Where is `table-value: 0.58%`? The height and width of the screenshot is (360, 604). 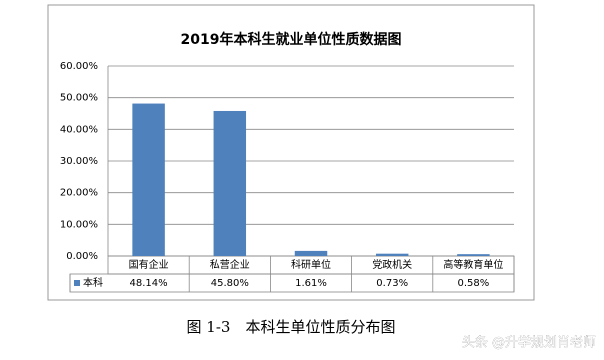 table-value: 0.58% is located at coordinates (474, 283).